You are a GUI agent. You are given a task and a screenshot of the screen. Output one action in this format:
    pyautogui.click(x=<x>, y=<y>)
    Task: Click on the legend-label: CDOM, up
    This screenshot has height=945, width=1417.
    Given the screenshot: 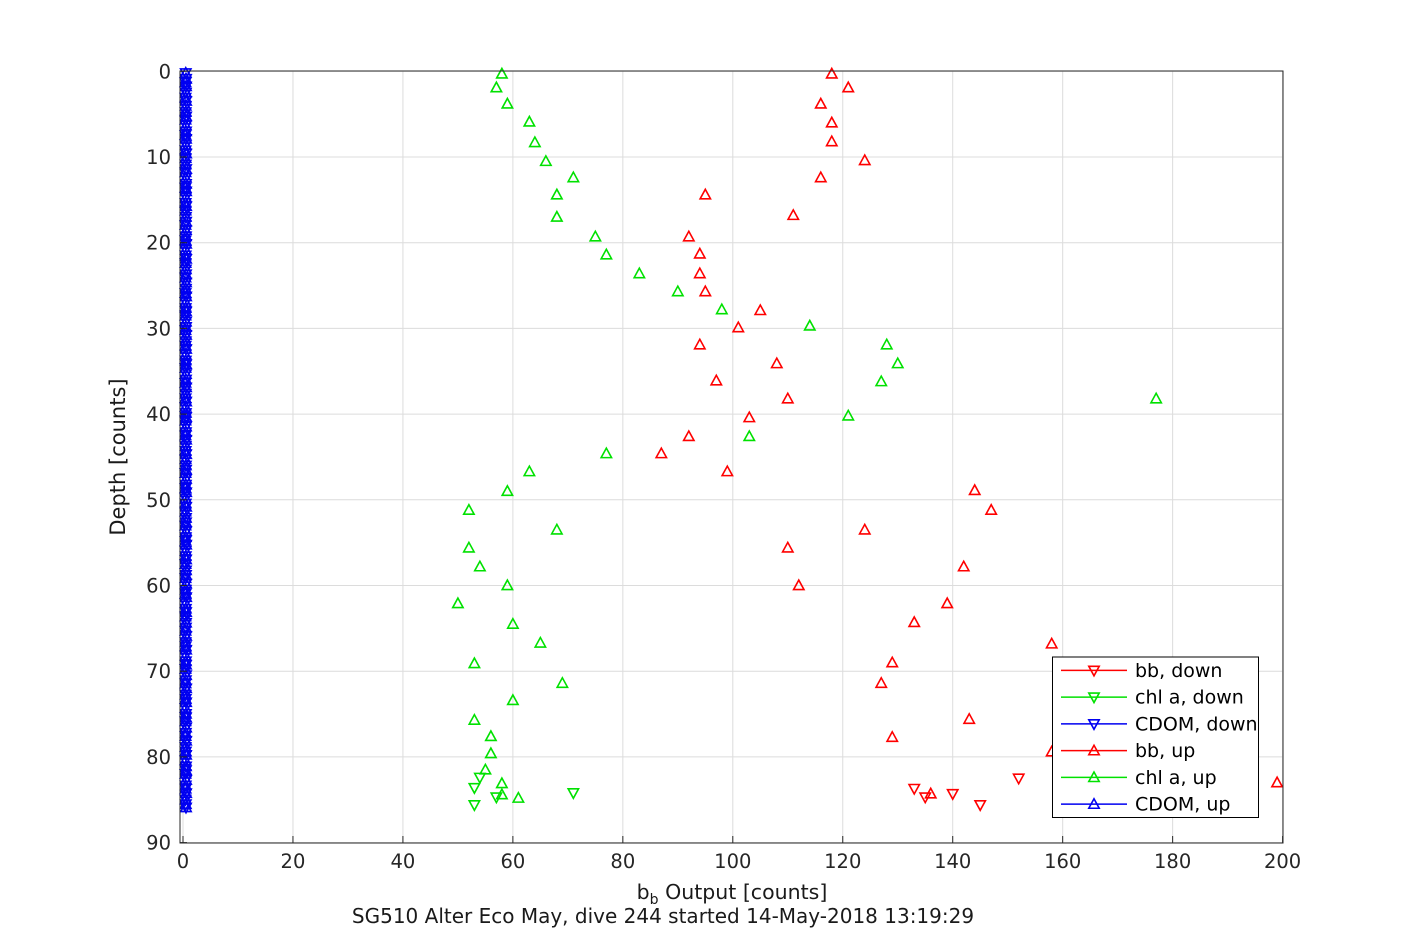 What is the action you would take?
    pyautogui.click(x=1182, y=805)
    